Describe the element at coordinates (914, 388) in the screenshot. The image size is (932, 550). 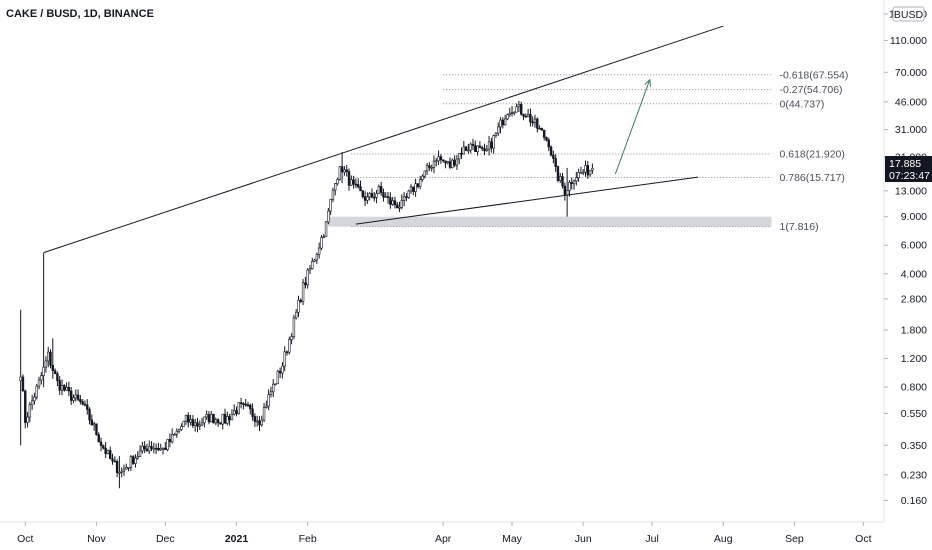
I see `y-tick-label: 0.800` at that location.